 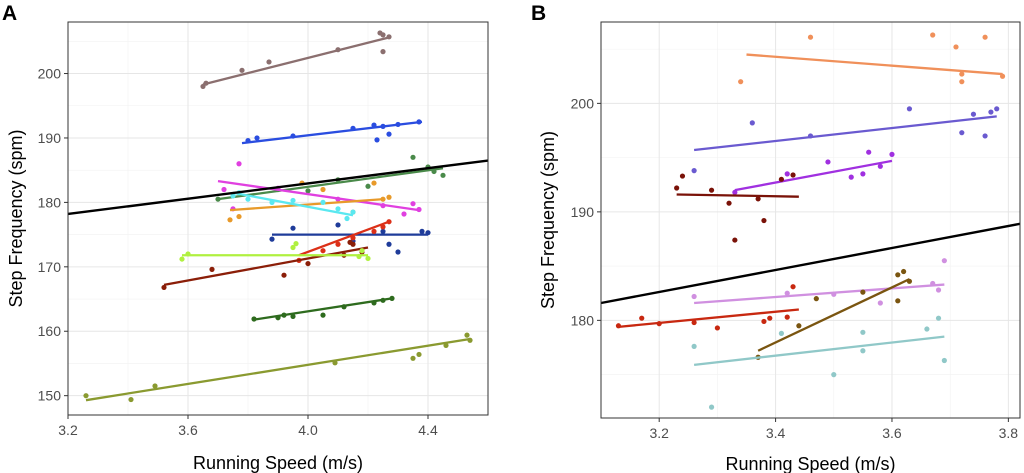 What do you see at coordinates (1009, 433) in the screenshot?
I see `x-tick-label: 3.8` at bounding box center [1009, 433].